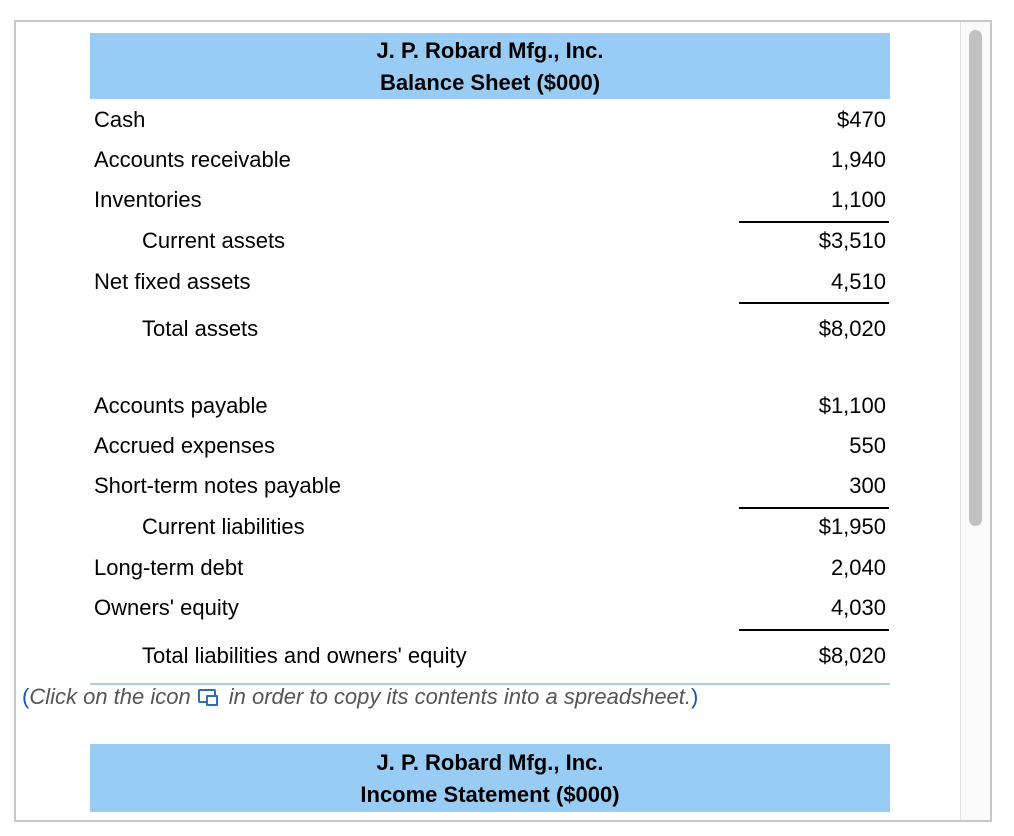 This screenshot has height=836, width=1014. What do you see at coordinates (214, 240) in the screenshot?
I see `row-label: Current assets` at bounding box center [214, 240].